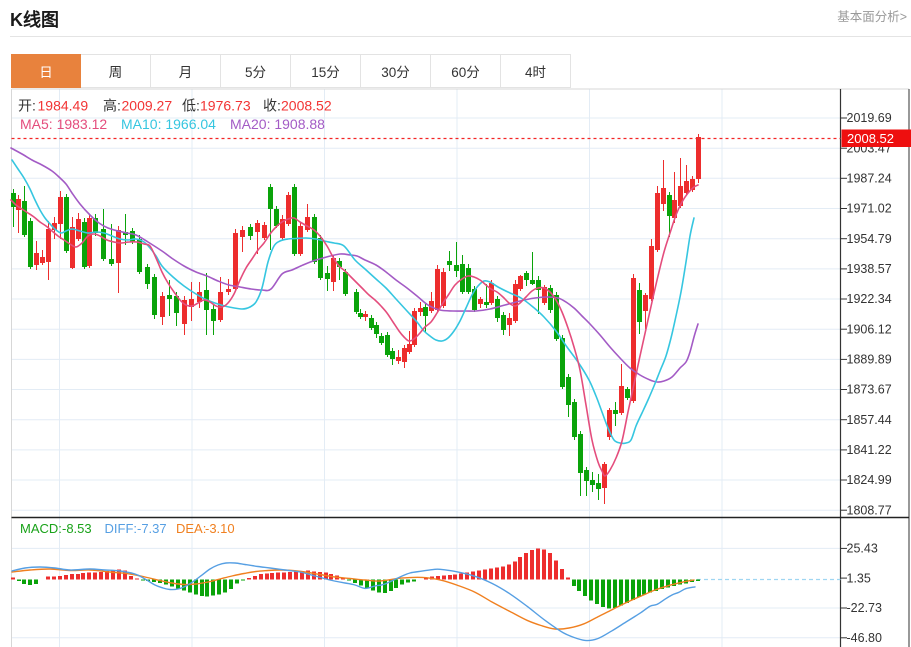 This screenshot has width=911, height=647. I want to click on svg-text: MACD:, so click(41, 528).